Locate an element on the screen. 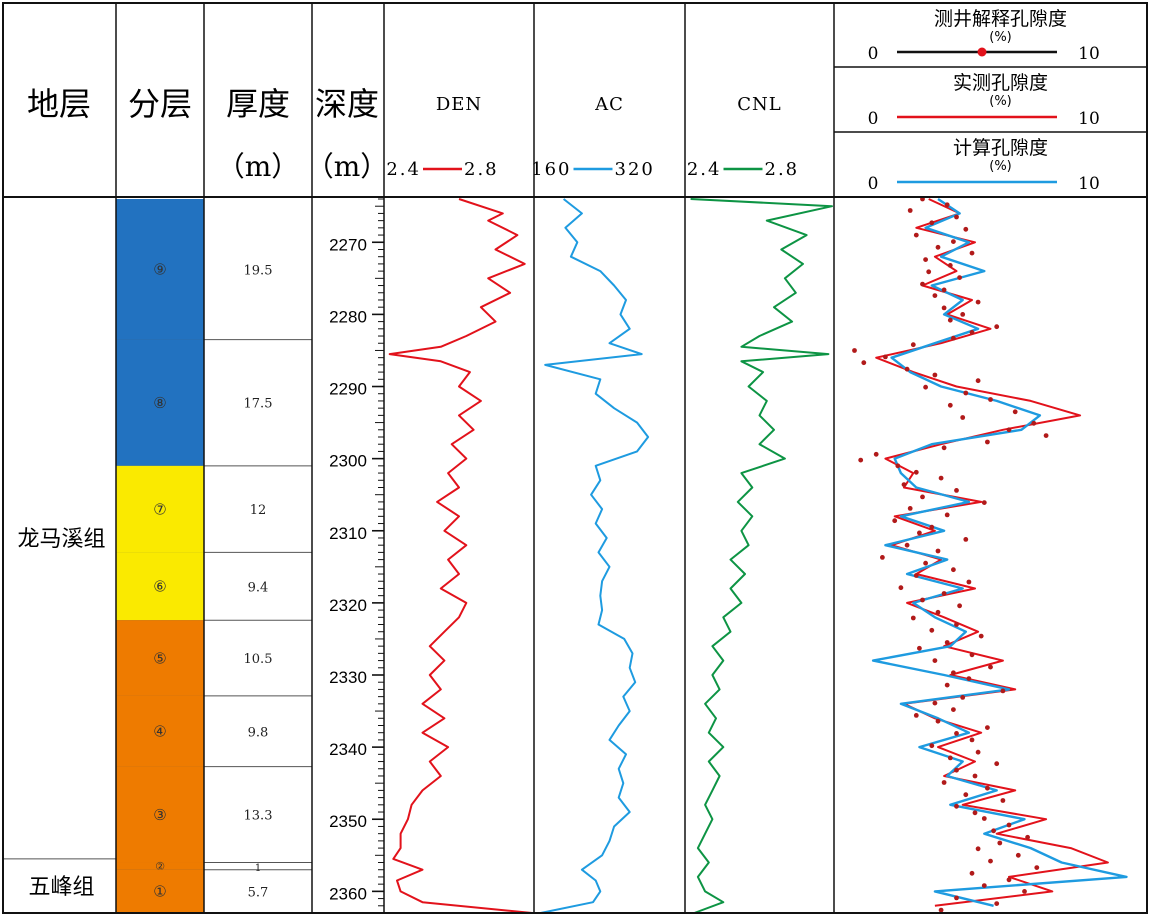 Image resolution: width=1151 pixels, height=916 pixels. legend-unit: (%) is located at coordinates (1000, 166).